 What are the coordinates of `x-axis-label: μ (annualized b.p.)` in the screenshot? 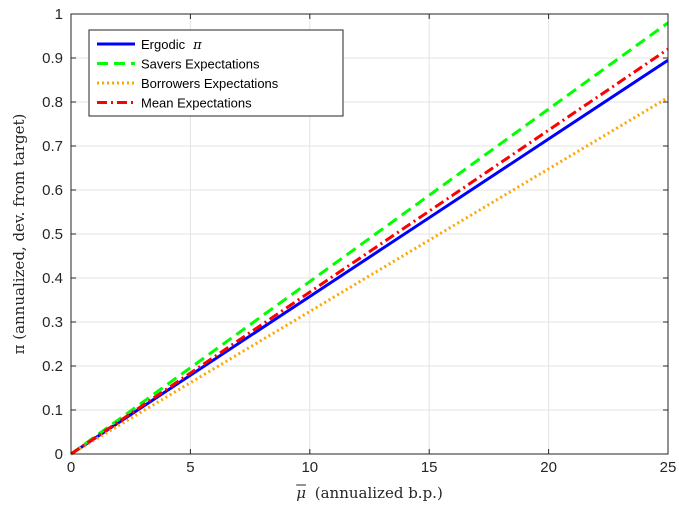 It's located at (369, 493).